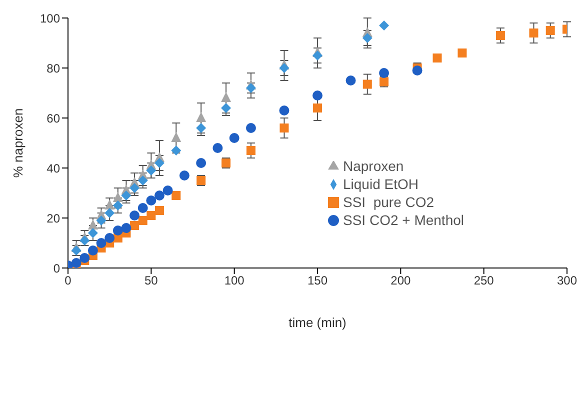  What do you see at coordinates (484, 281) in the screenshot?
I see `x-tick-label: 250` at bounding box center [484, 281].